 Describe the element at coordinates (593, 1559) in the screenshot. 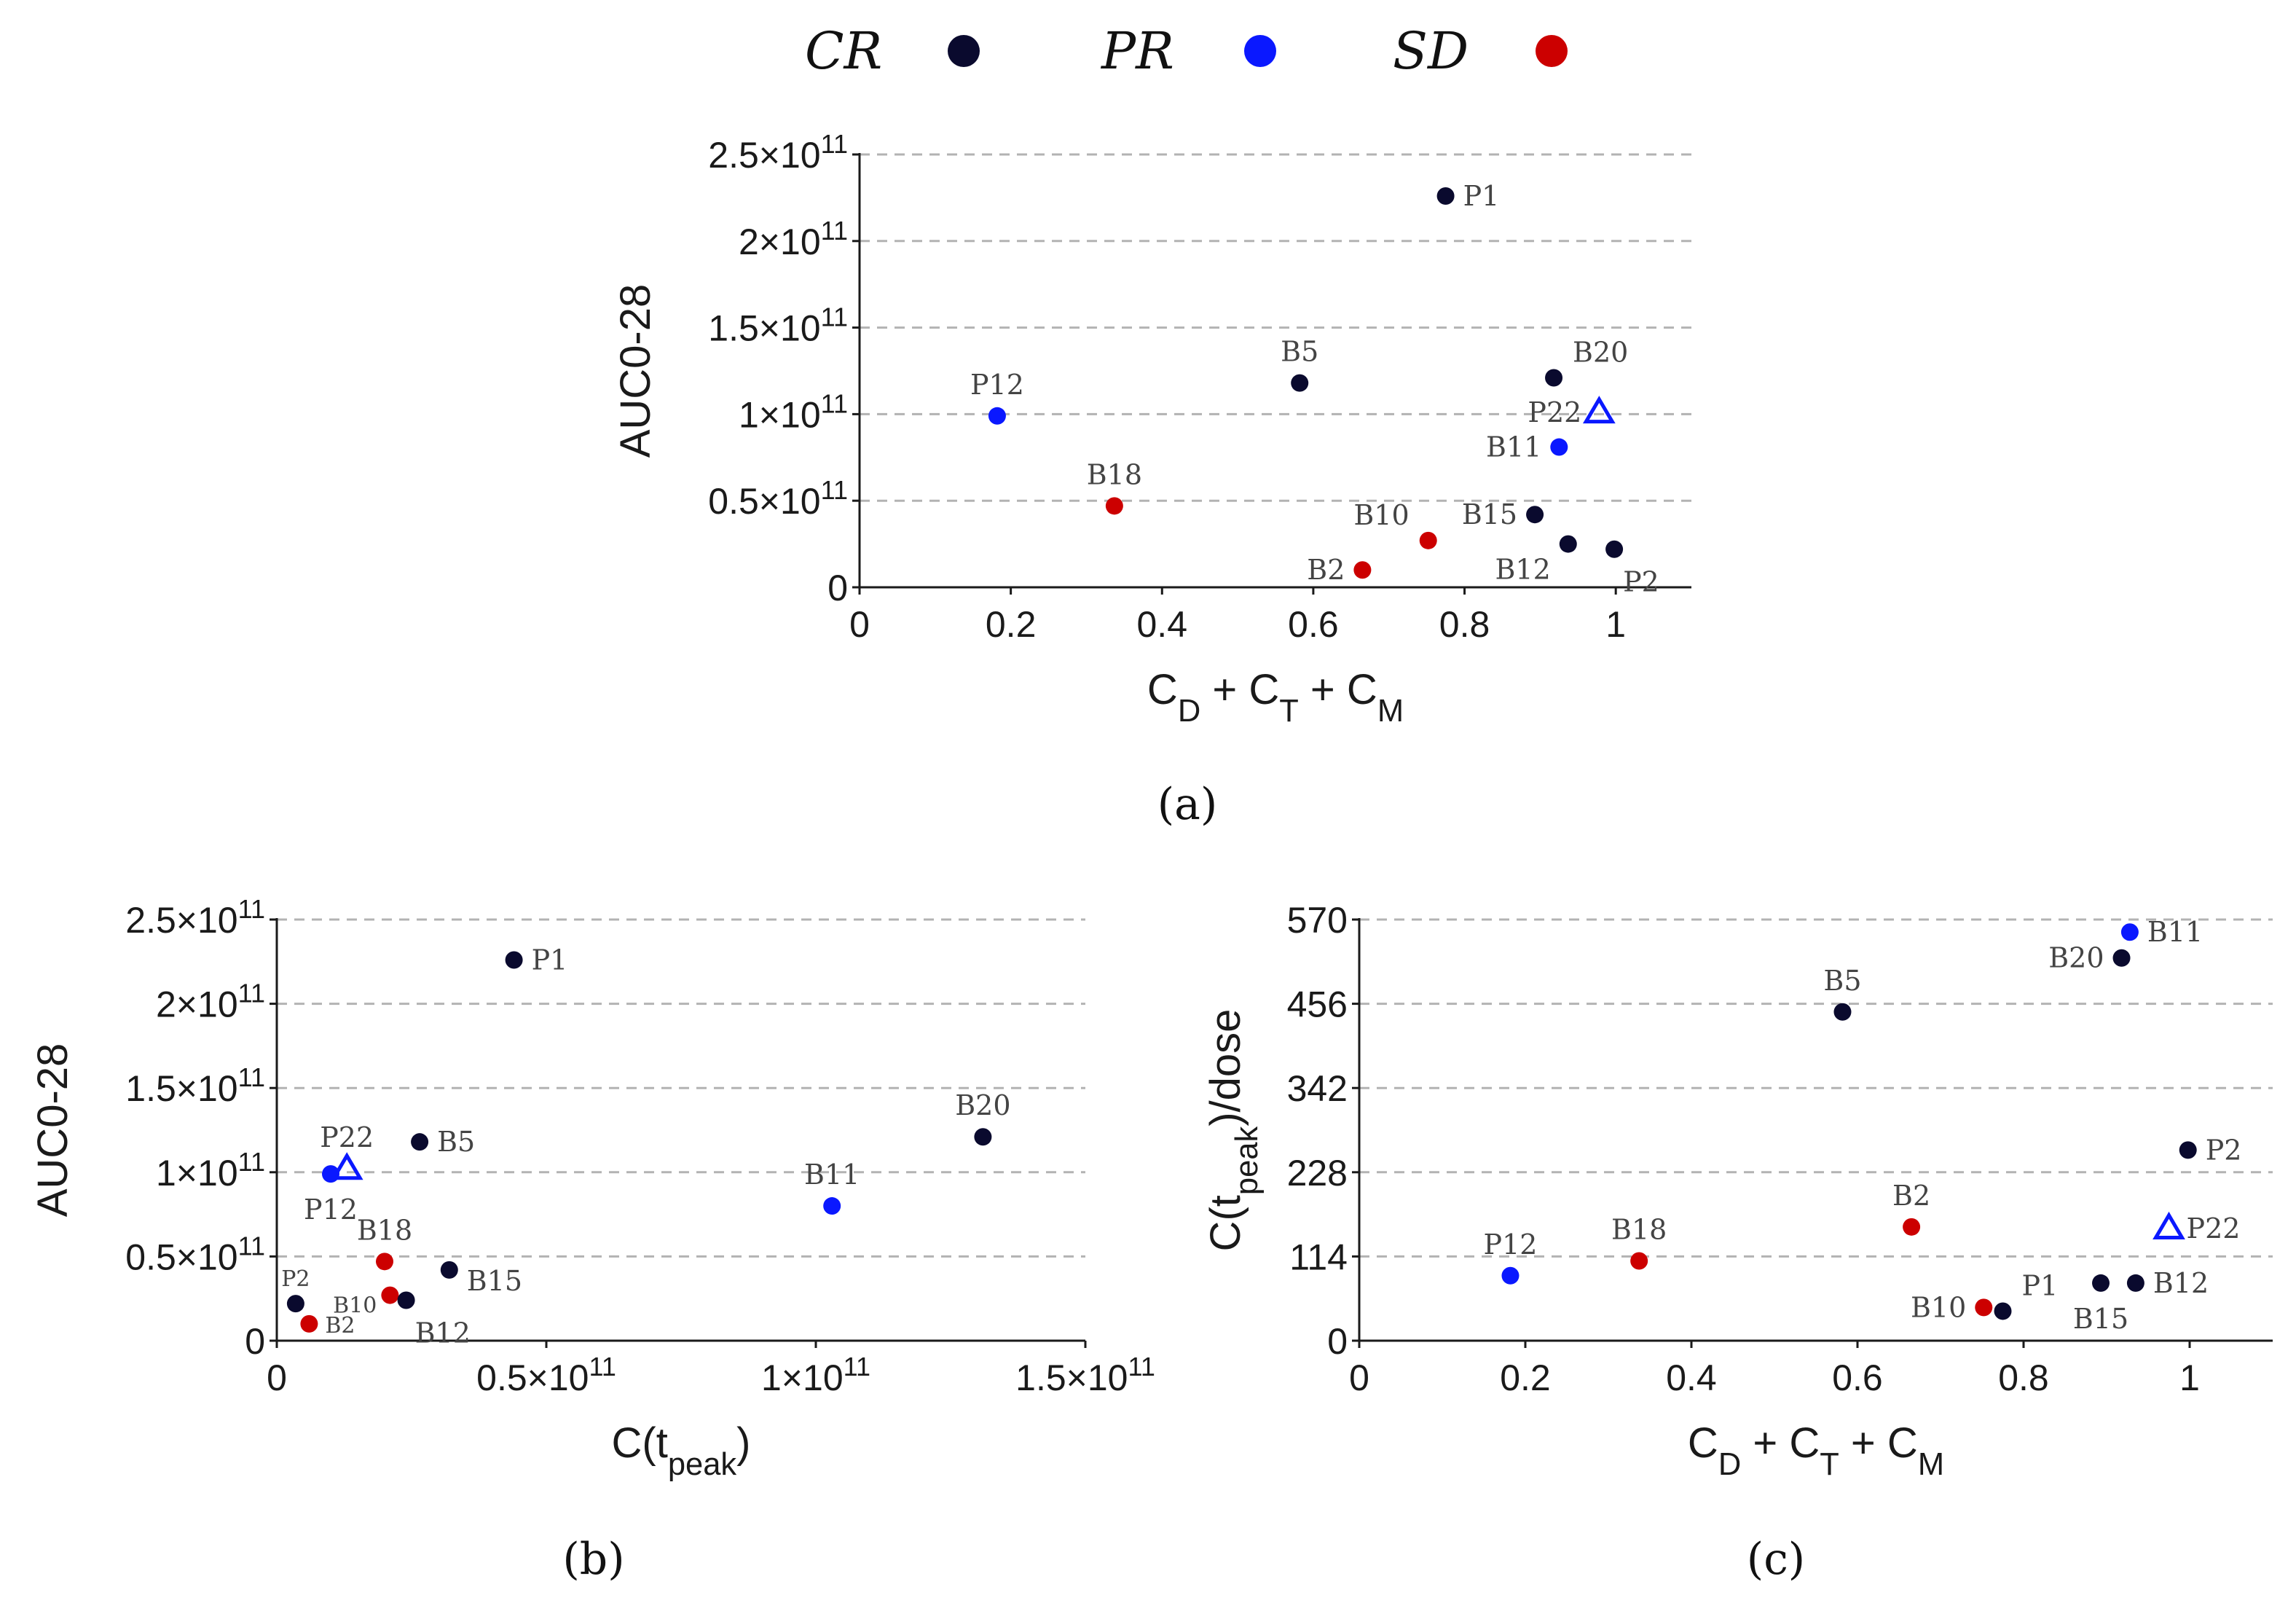

I see `panel-caption: (b)` at that location.